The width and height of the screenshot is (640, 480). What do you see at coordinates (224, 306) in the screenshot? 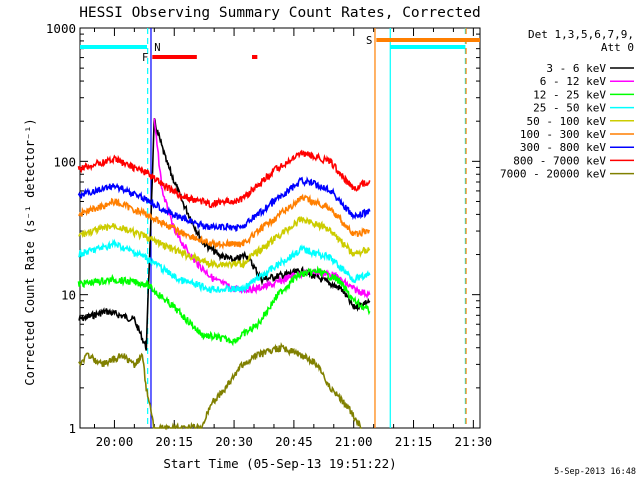
I see `series-line-12-25-kev` at bounding box center [224, 306].